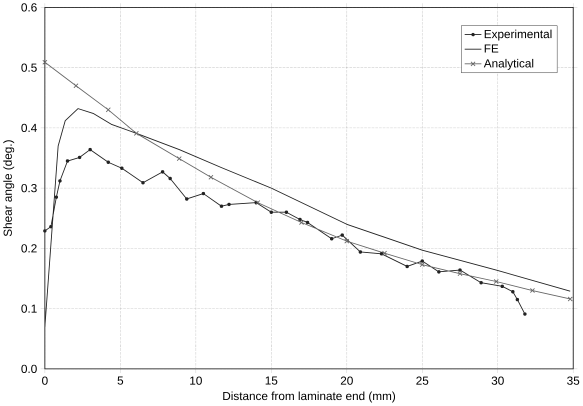 This screenshot has width=583, height=406. What do you see at coordinates (309, 397) in the screenshot?
I see `x-axis-title: Distance from laminate end (mm)` at bounding box center [309, 397].